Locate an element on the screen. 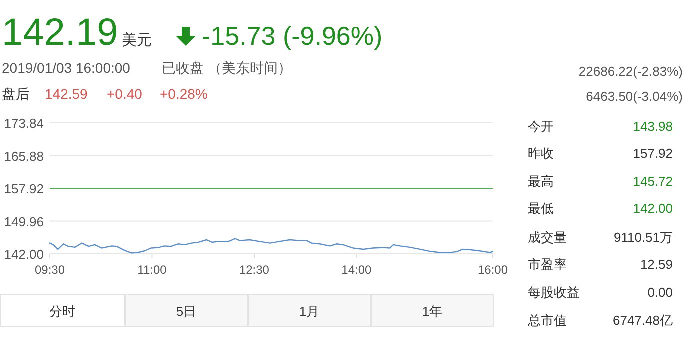 This screenshot has width=689, height=340. text: 今开 is located at coordinates (541, 126).